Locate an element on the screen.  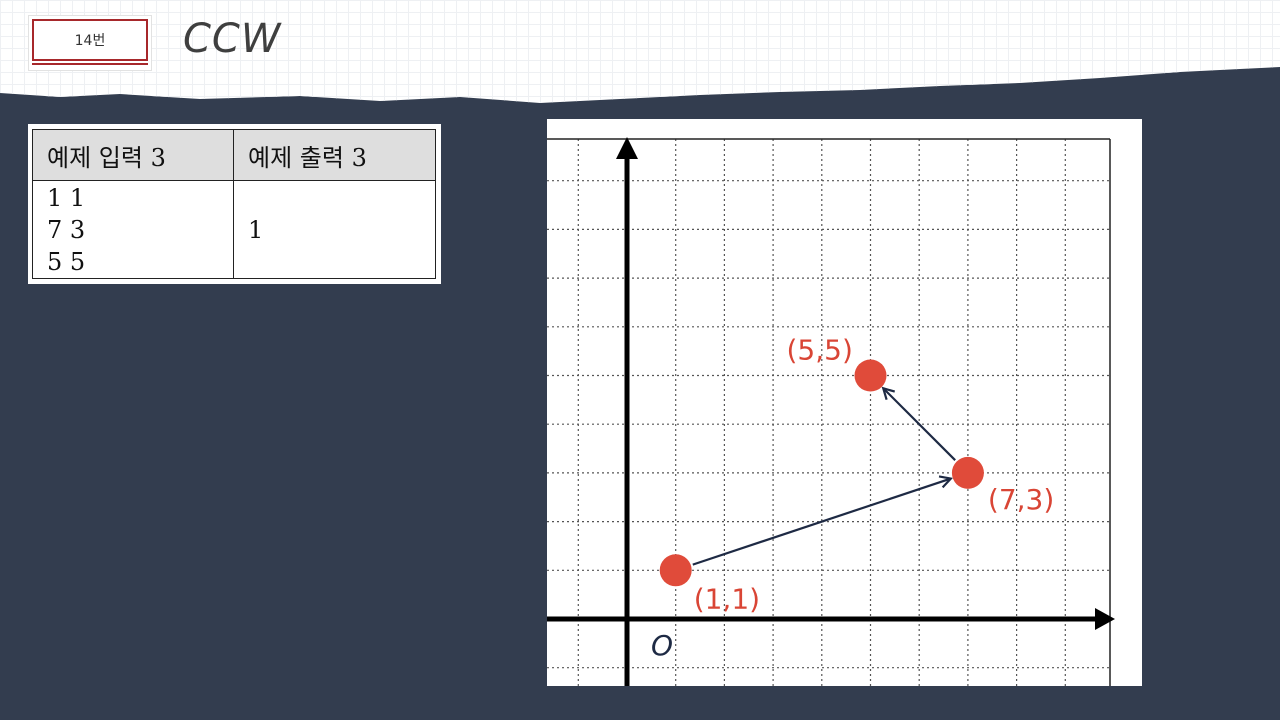
points: (1,1) (7,3) (5,5) is located at coordinates (856, 474).